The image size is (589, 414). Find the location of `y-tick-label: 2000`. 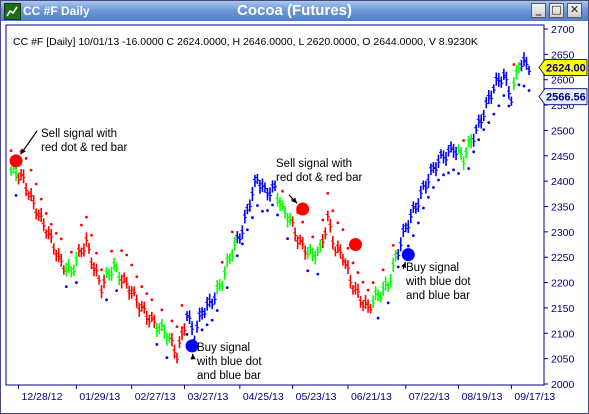

y-tick-label: 2000 is located at coordinates (563, 385).